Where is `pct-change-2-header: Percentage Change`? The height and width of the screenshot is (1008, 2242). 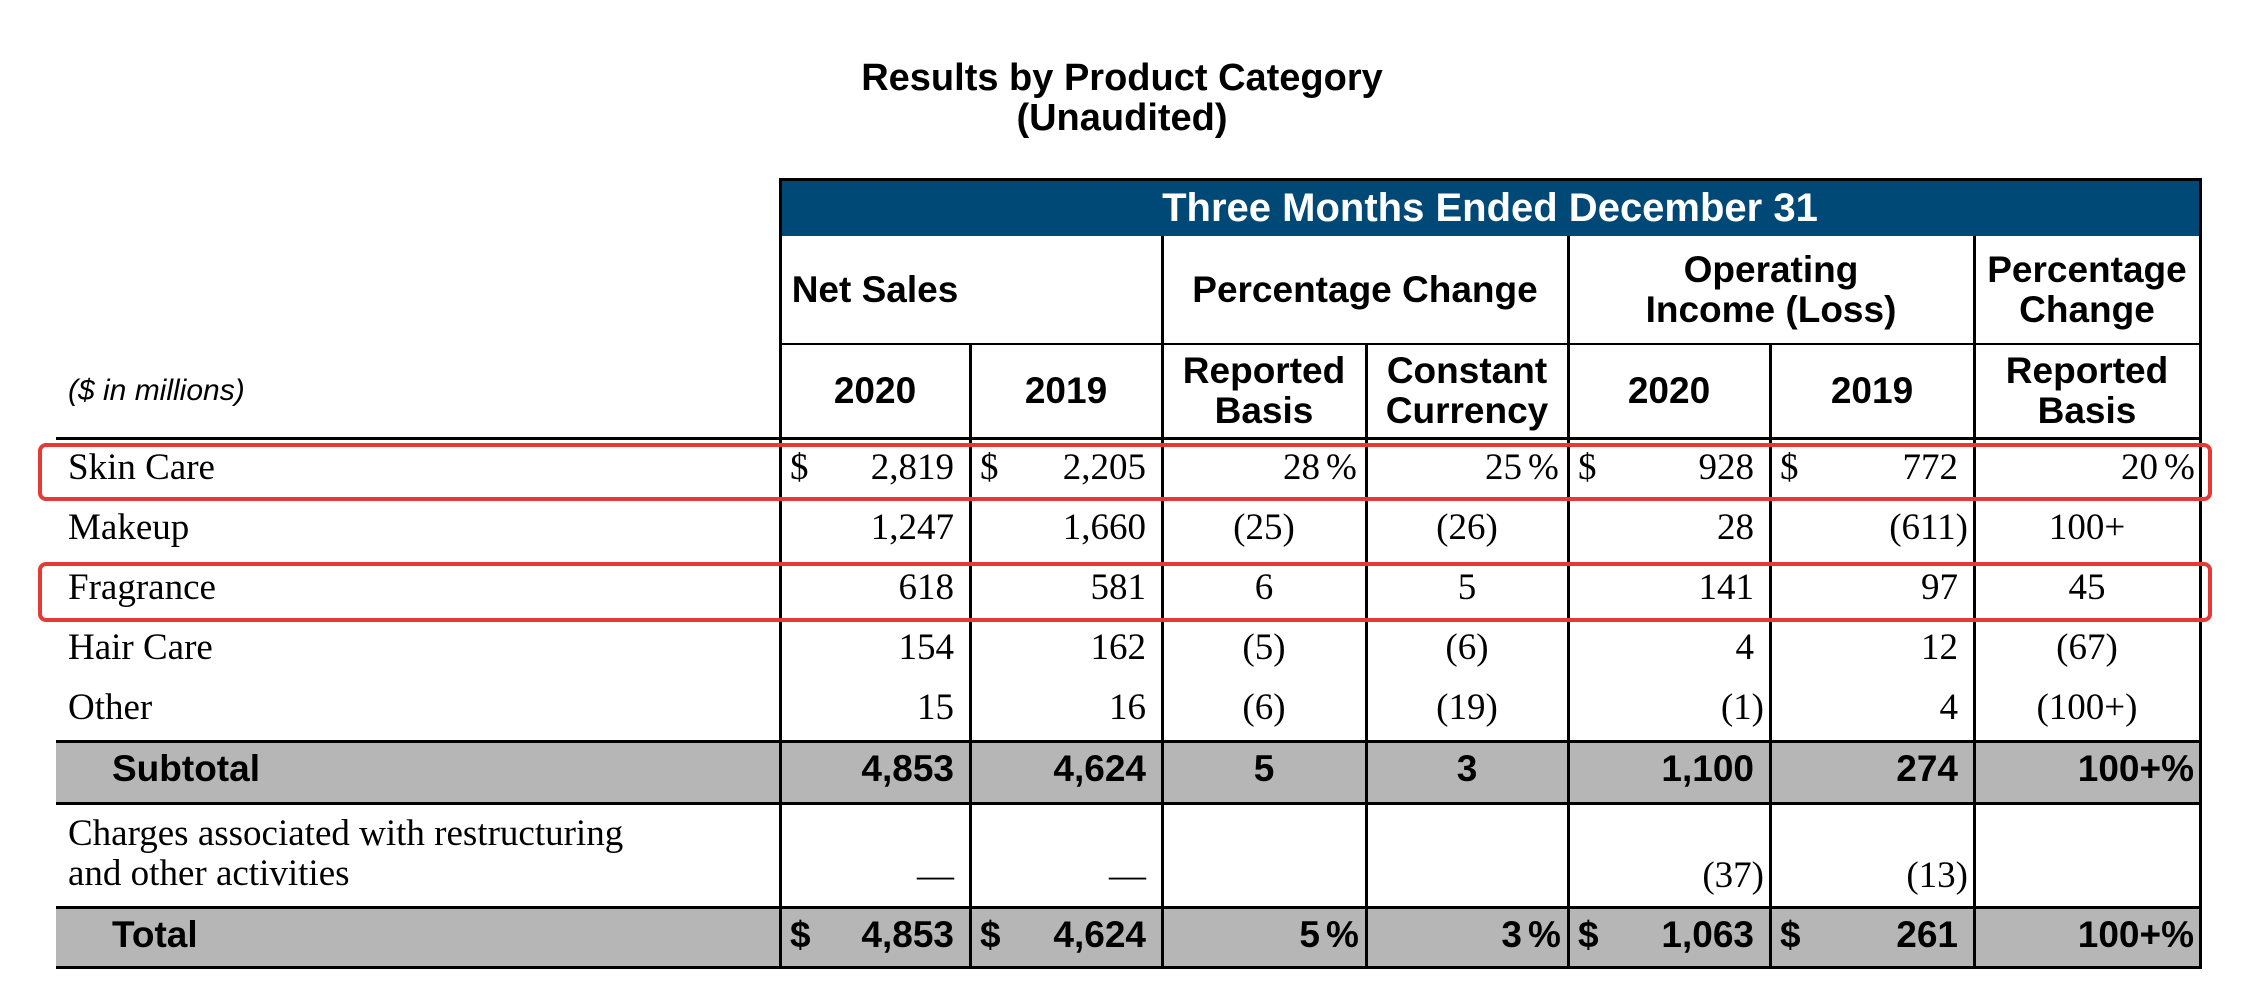 pct-change-2-header: Percentage Change is located at coordinates (2087, 289).